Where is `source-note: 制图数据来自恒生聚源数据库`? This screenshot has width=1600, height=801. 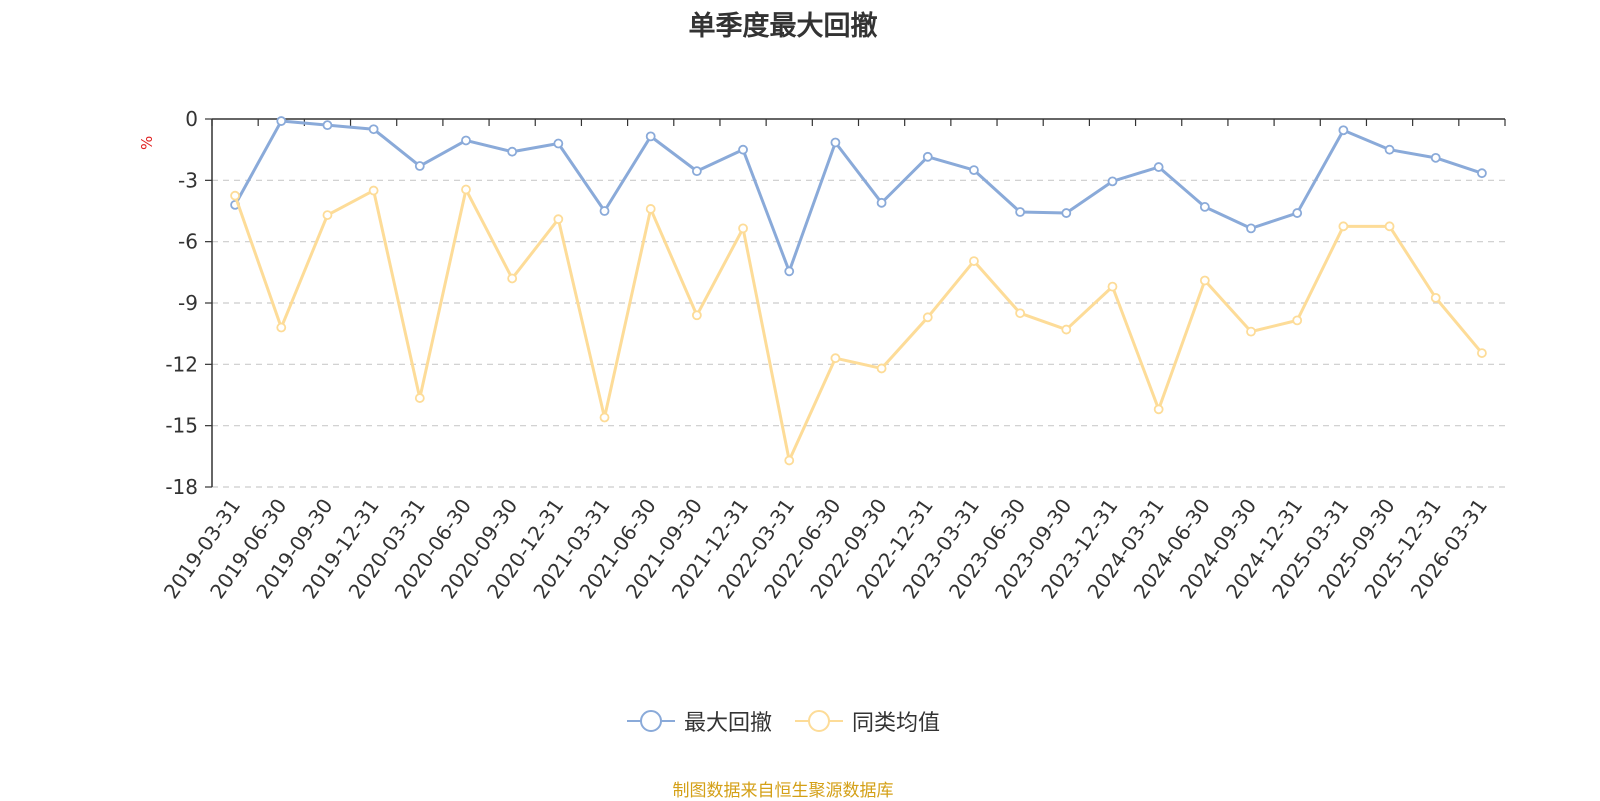
source-note: 制图数据来自恒生聚源数据库 is located at coordinates (783, 791).